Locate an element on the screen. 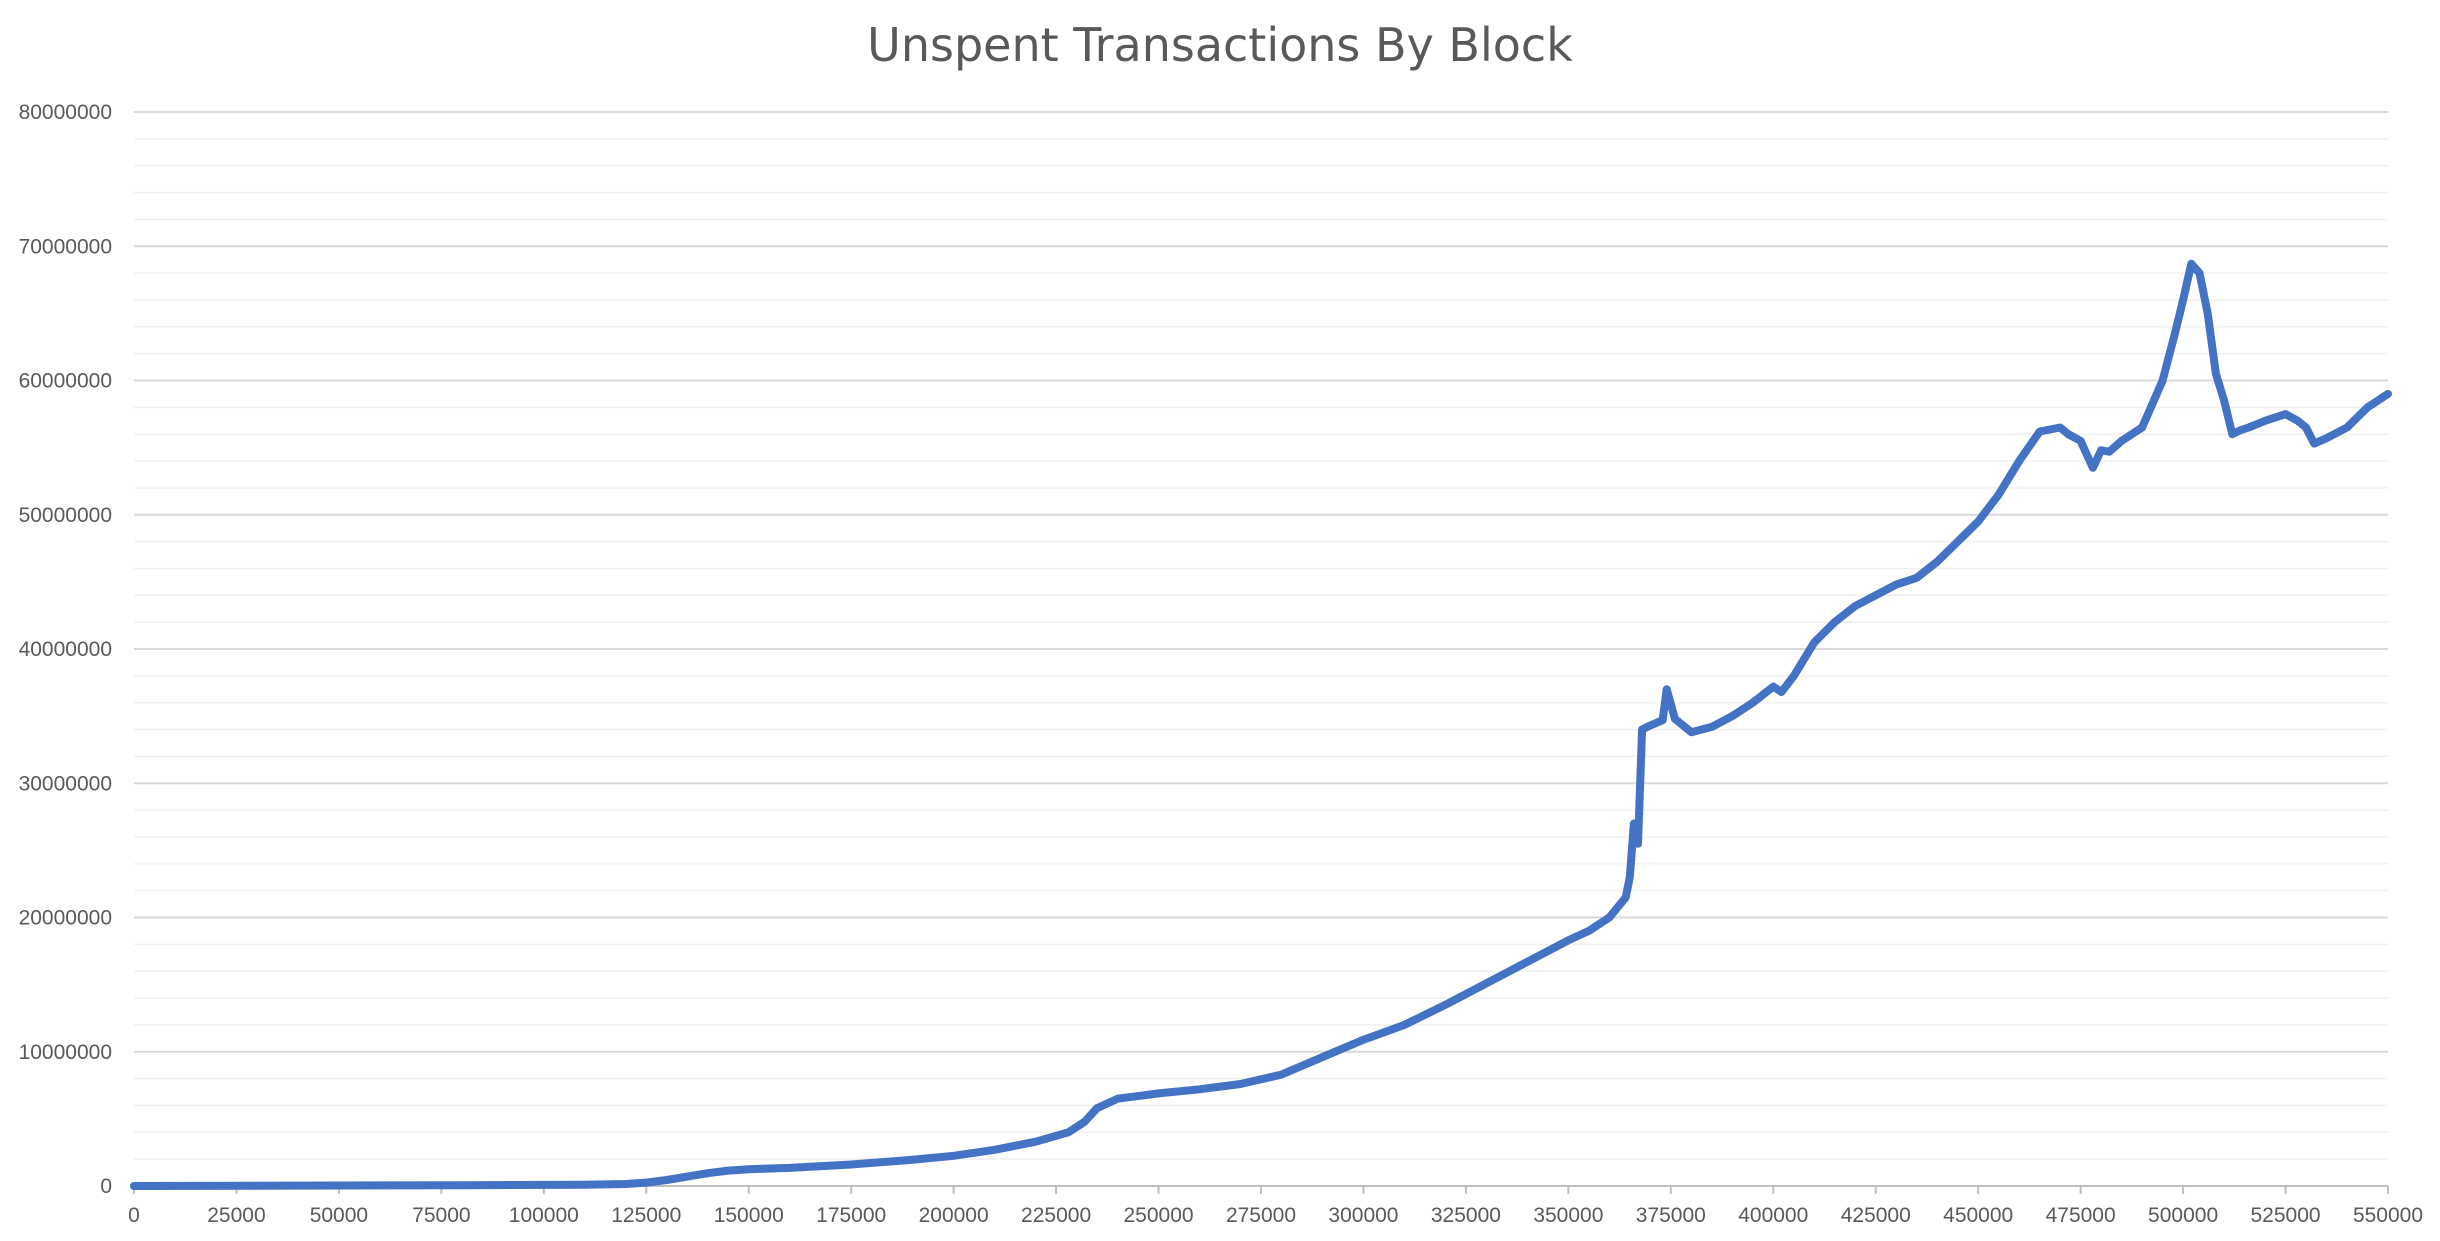  chart-title: Unspent Transactions By Block is located at coordinates (1220, 45).